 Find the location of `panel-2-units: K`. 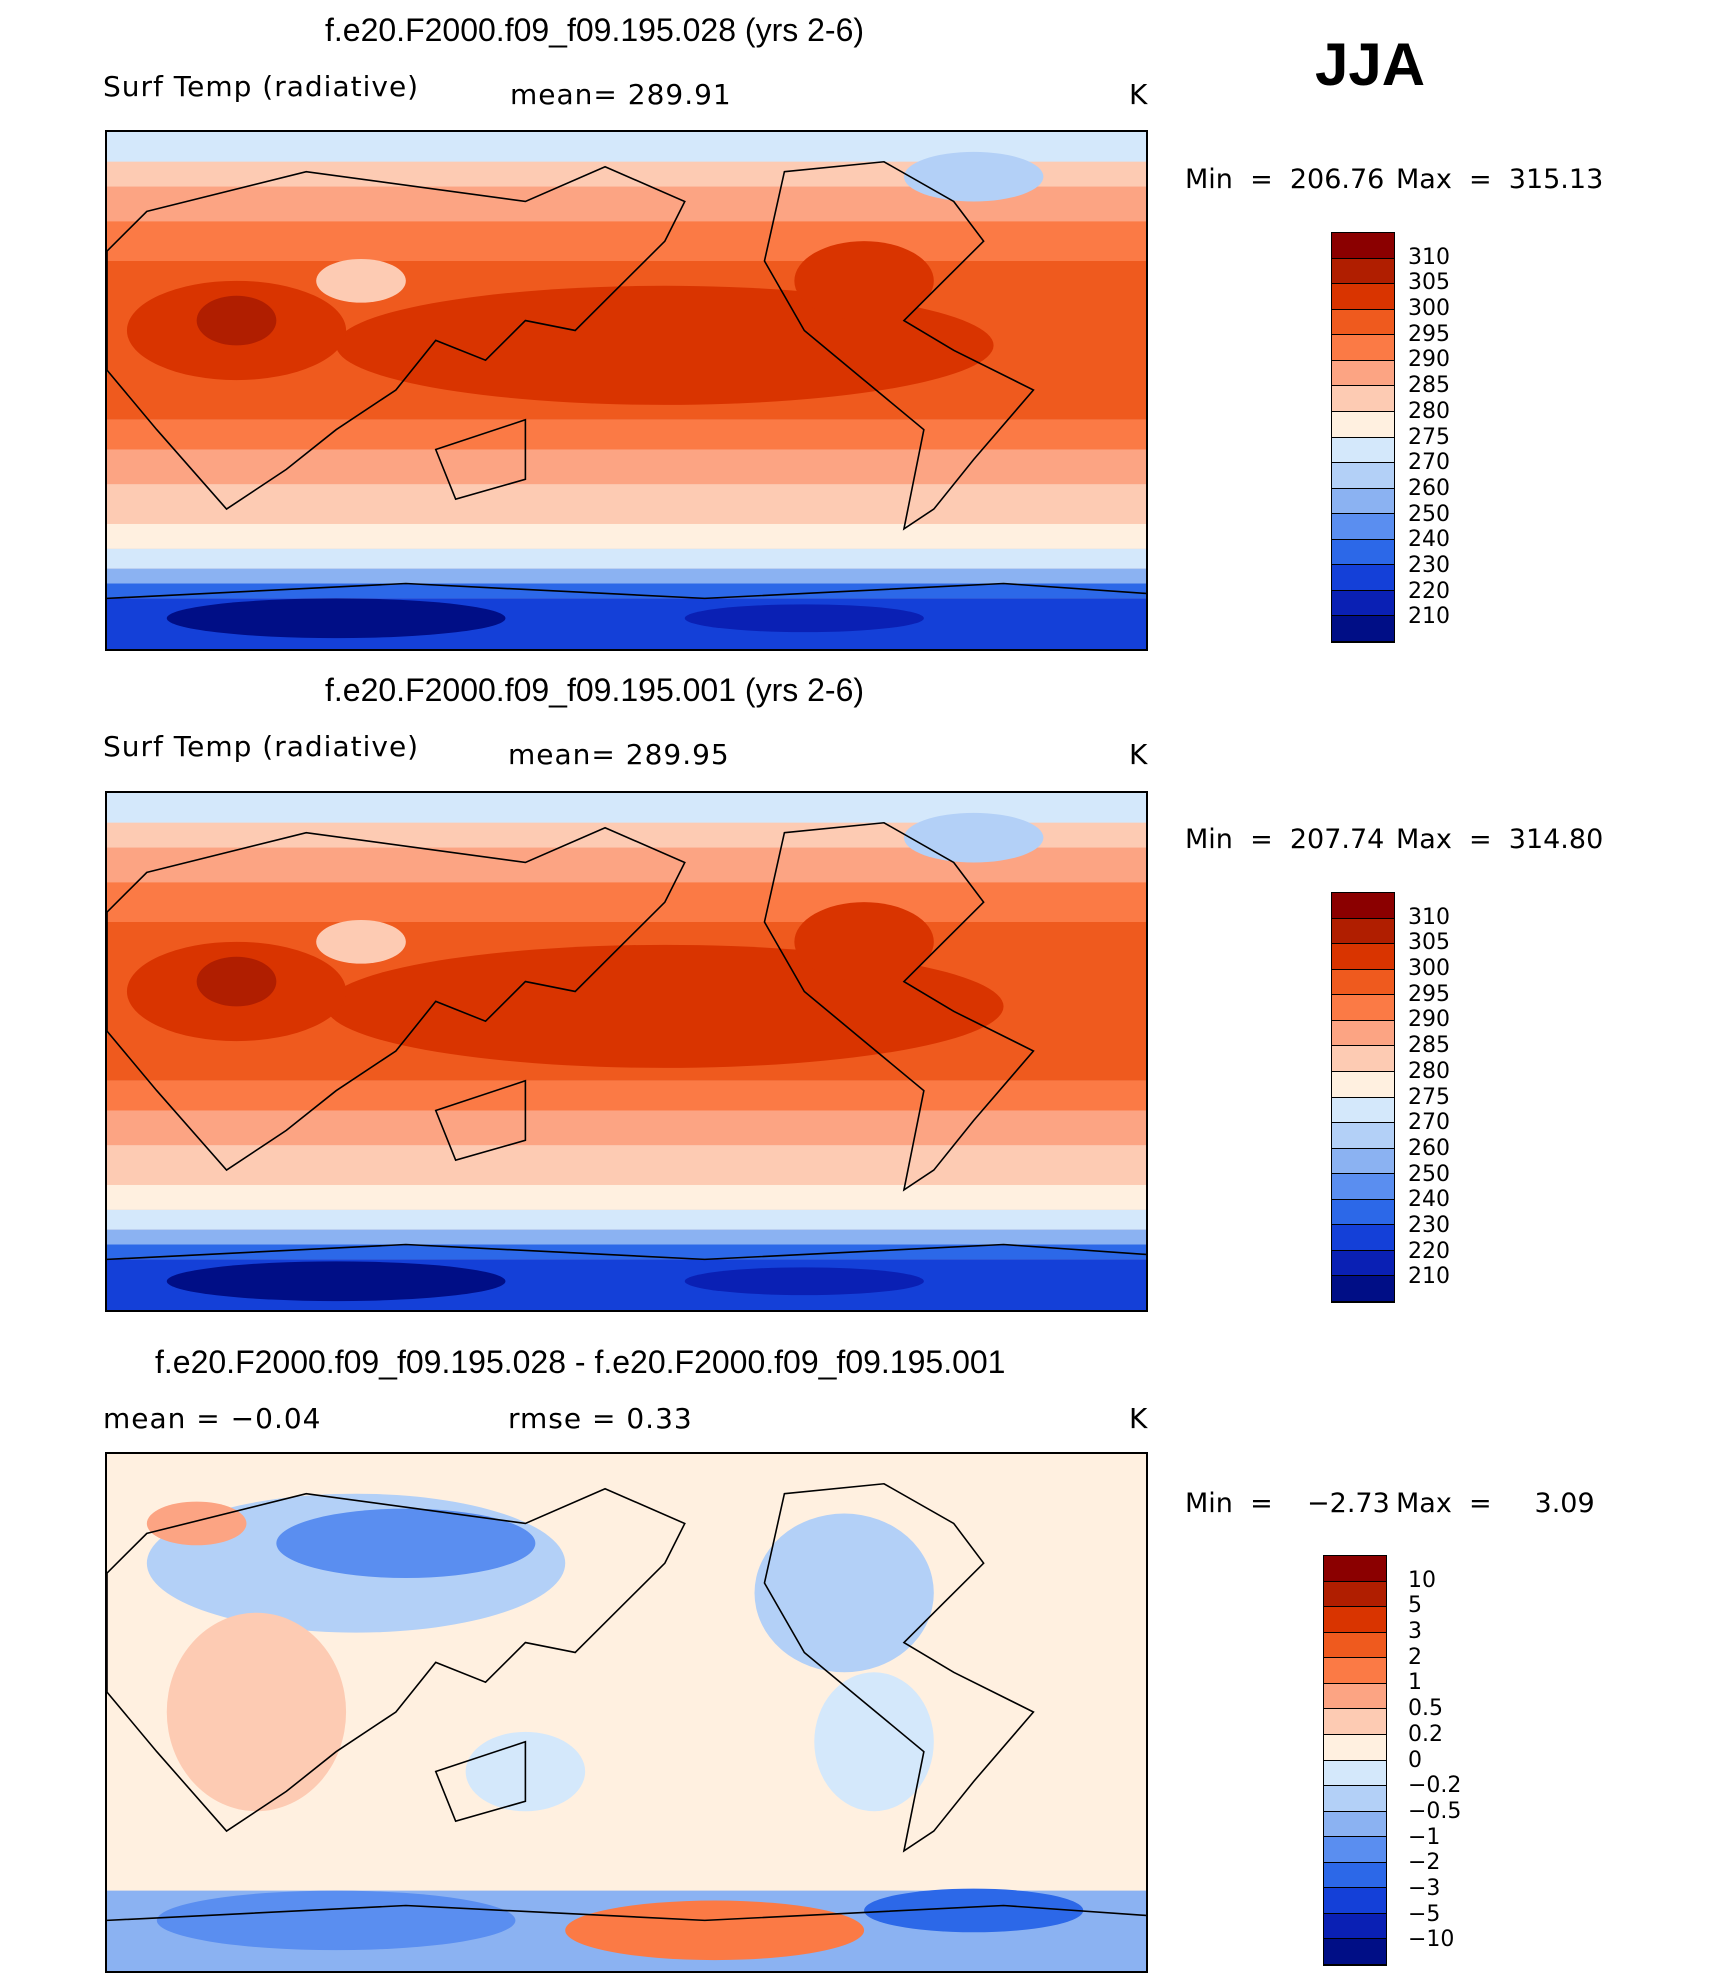

panel-2-units: K is located at coordinates (1139, 754).